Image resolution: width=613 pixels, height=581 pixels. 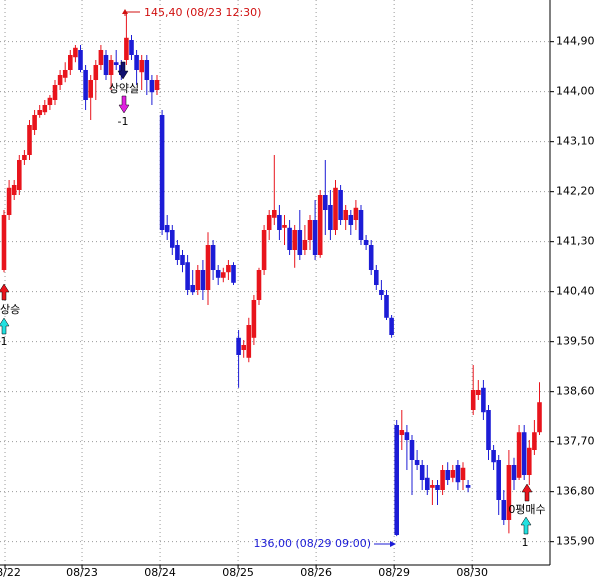 I want to click on x-tick-label: 08/25, so click(x=238, y=572).